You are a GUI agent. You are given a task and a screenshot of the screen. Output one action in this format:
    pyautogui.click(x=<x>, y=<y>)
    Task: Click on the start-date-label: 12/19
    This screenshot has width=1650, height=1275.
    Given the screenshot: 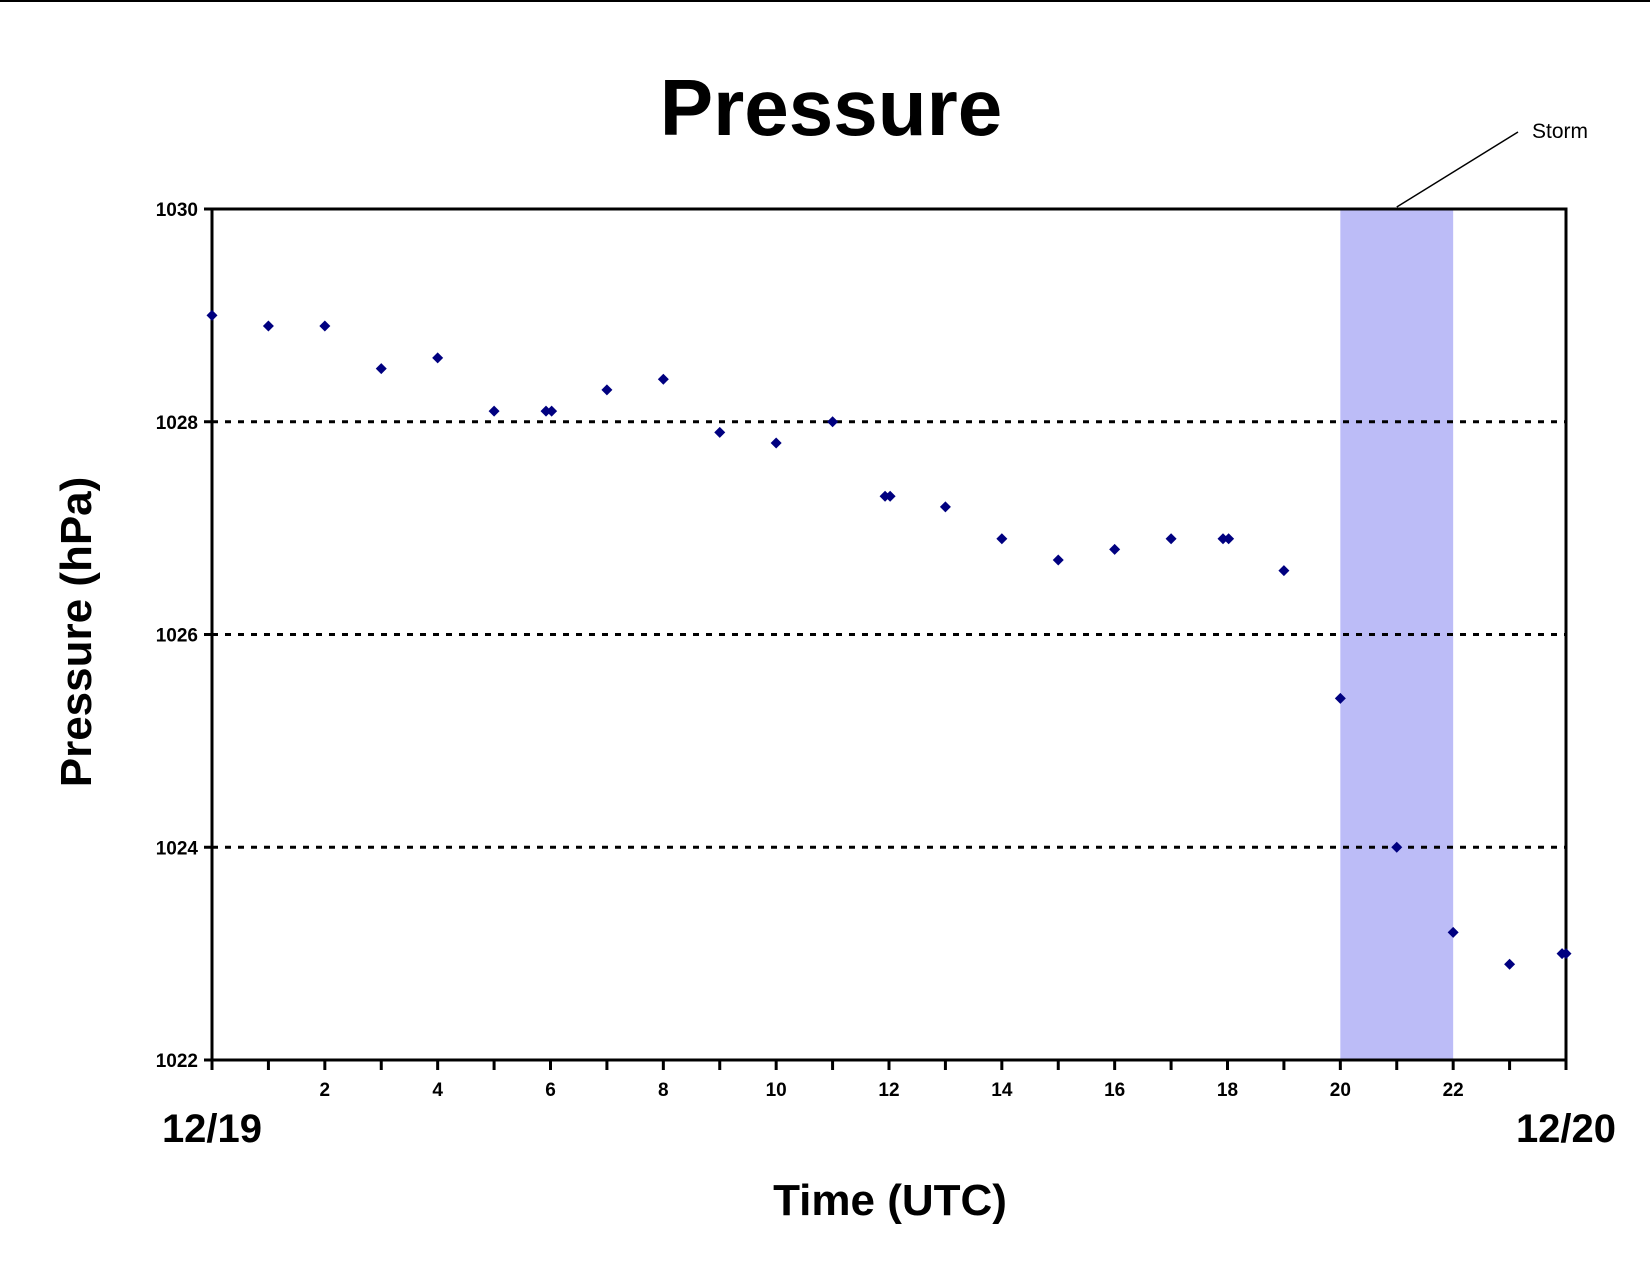 What is the action you would take?
    pyautogui.click(x=212, y=1129)
    